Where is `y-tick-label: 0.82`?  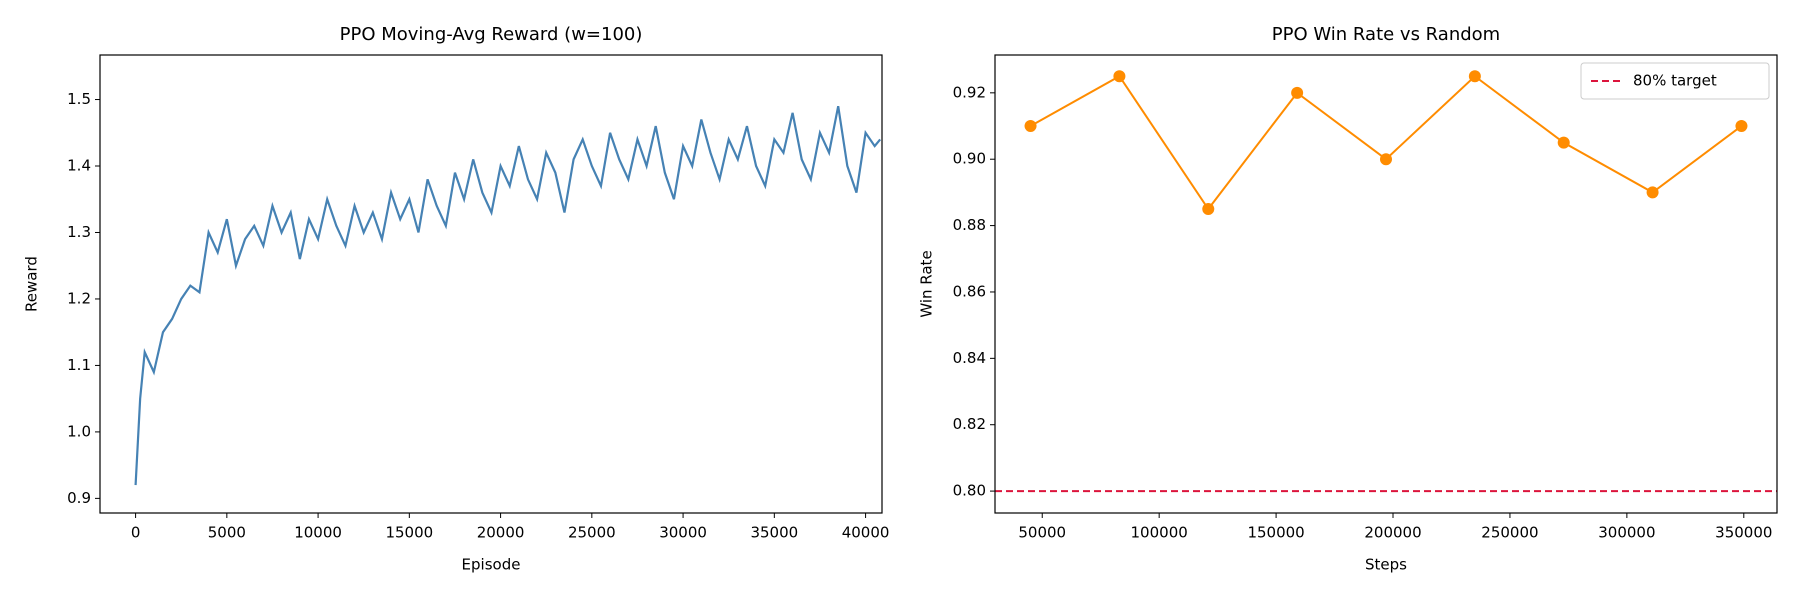 y-tick-label: 0.82 is located at coordinates (969, 424).